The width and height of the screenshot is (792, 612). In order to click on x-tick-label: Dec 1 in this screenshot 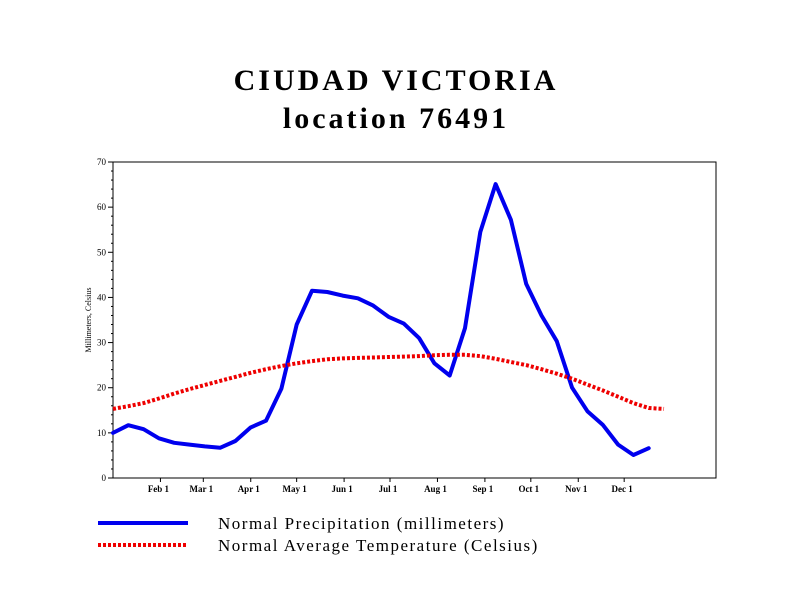, I will do `click(623, 489)`.